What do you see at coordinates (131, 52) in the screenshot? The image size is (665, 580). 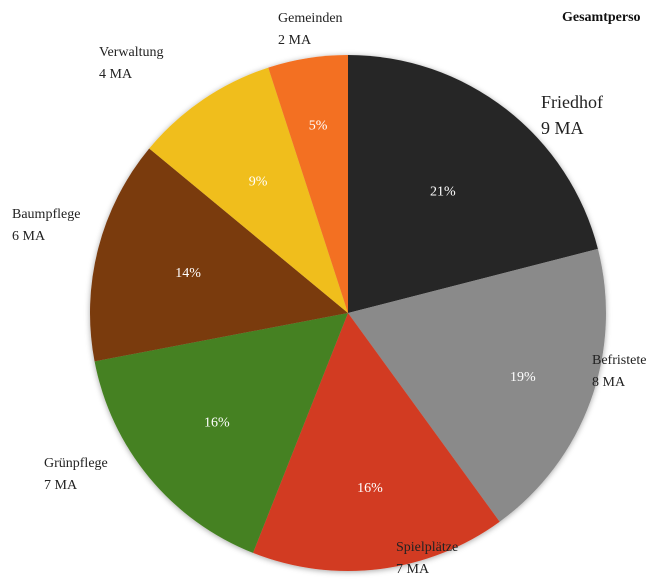 I see `category-name-verwaltung: Verwaltung` at bounding box center [131, 52].